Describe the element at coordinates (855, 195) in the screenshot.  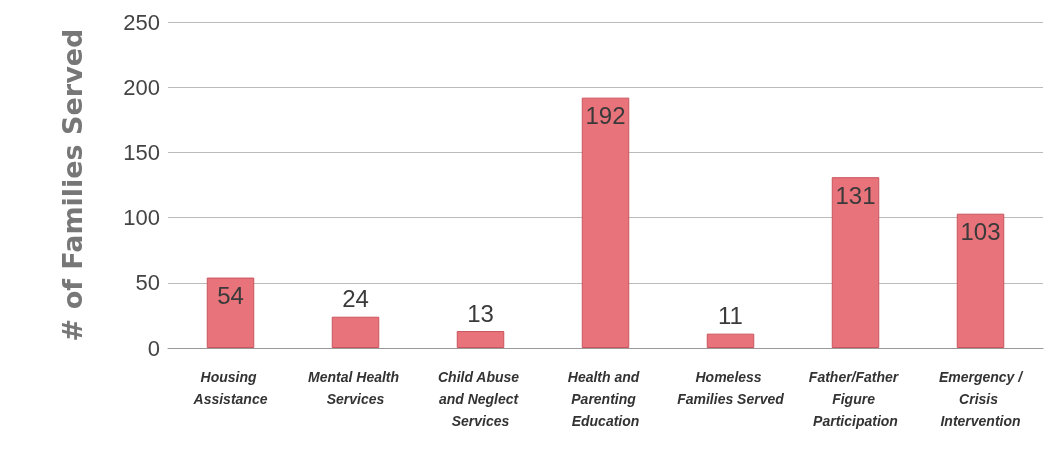
I see `data-label: 131` at that location.